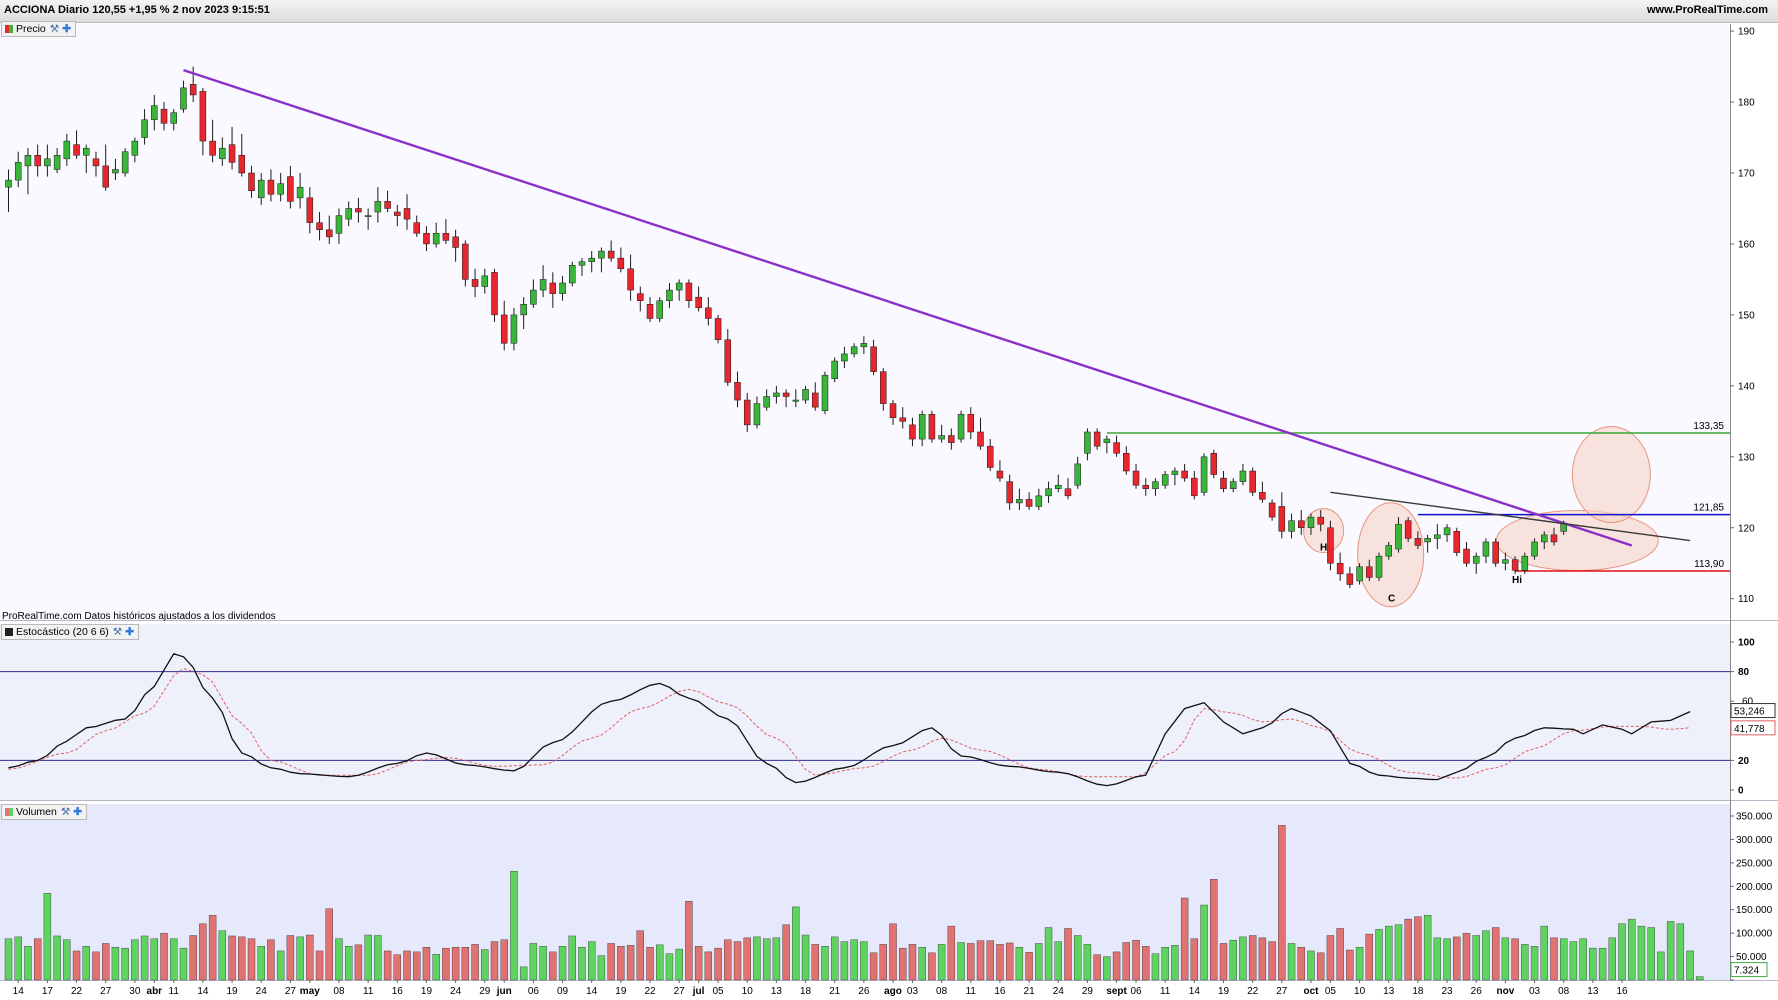 This screenshot has width=1778, height=1000. Describe the element at coordinates (1389, 991) in the screenshot. I see `x-axis-tick-label: 13` at that location.